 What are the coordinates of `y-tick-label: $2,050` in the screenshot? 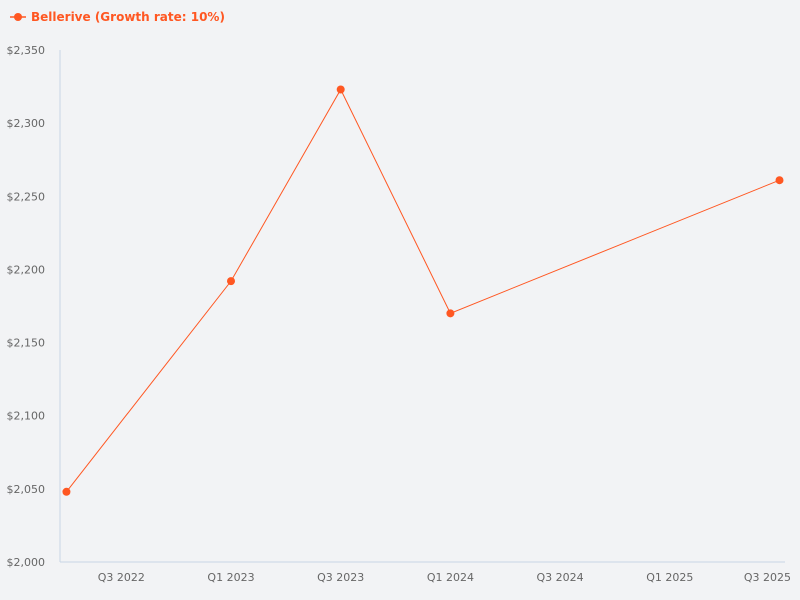 It's located at (26, 489).